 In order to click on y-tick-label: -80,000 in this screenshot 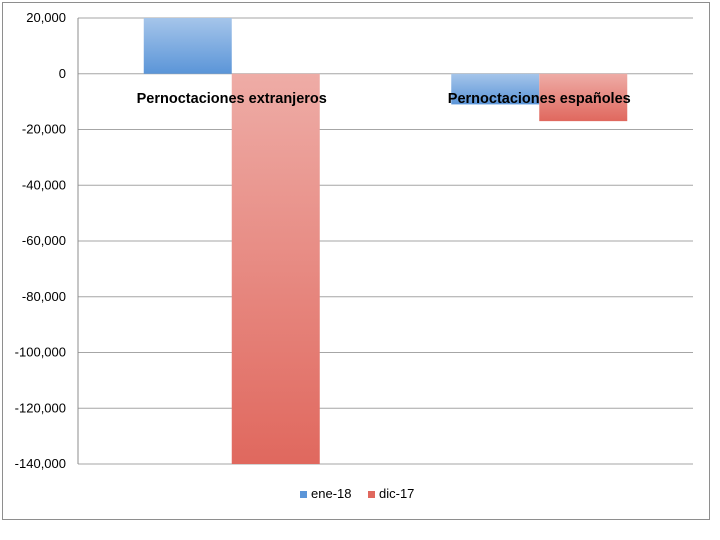, I will do `click(44, 296)`.